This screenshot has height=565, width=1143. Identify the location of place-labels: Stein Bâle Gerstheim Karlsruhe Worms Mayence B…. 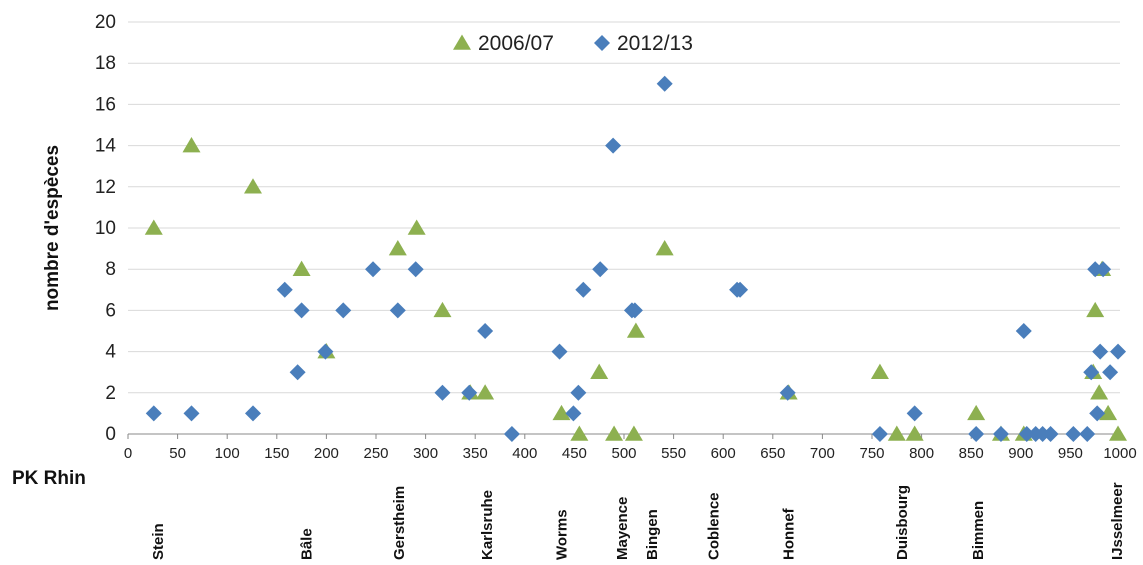
(638, 521).